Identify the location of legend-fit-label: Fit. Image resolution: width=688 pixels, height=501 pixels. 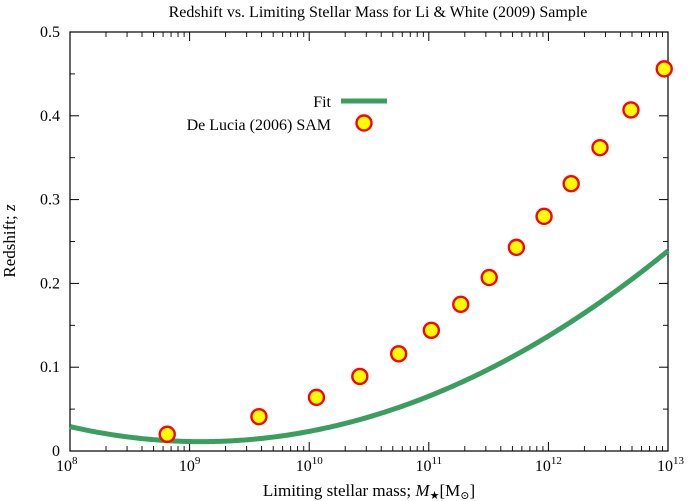
(322, 102).